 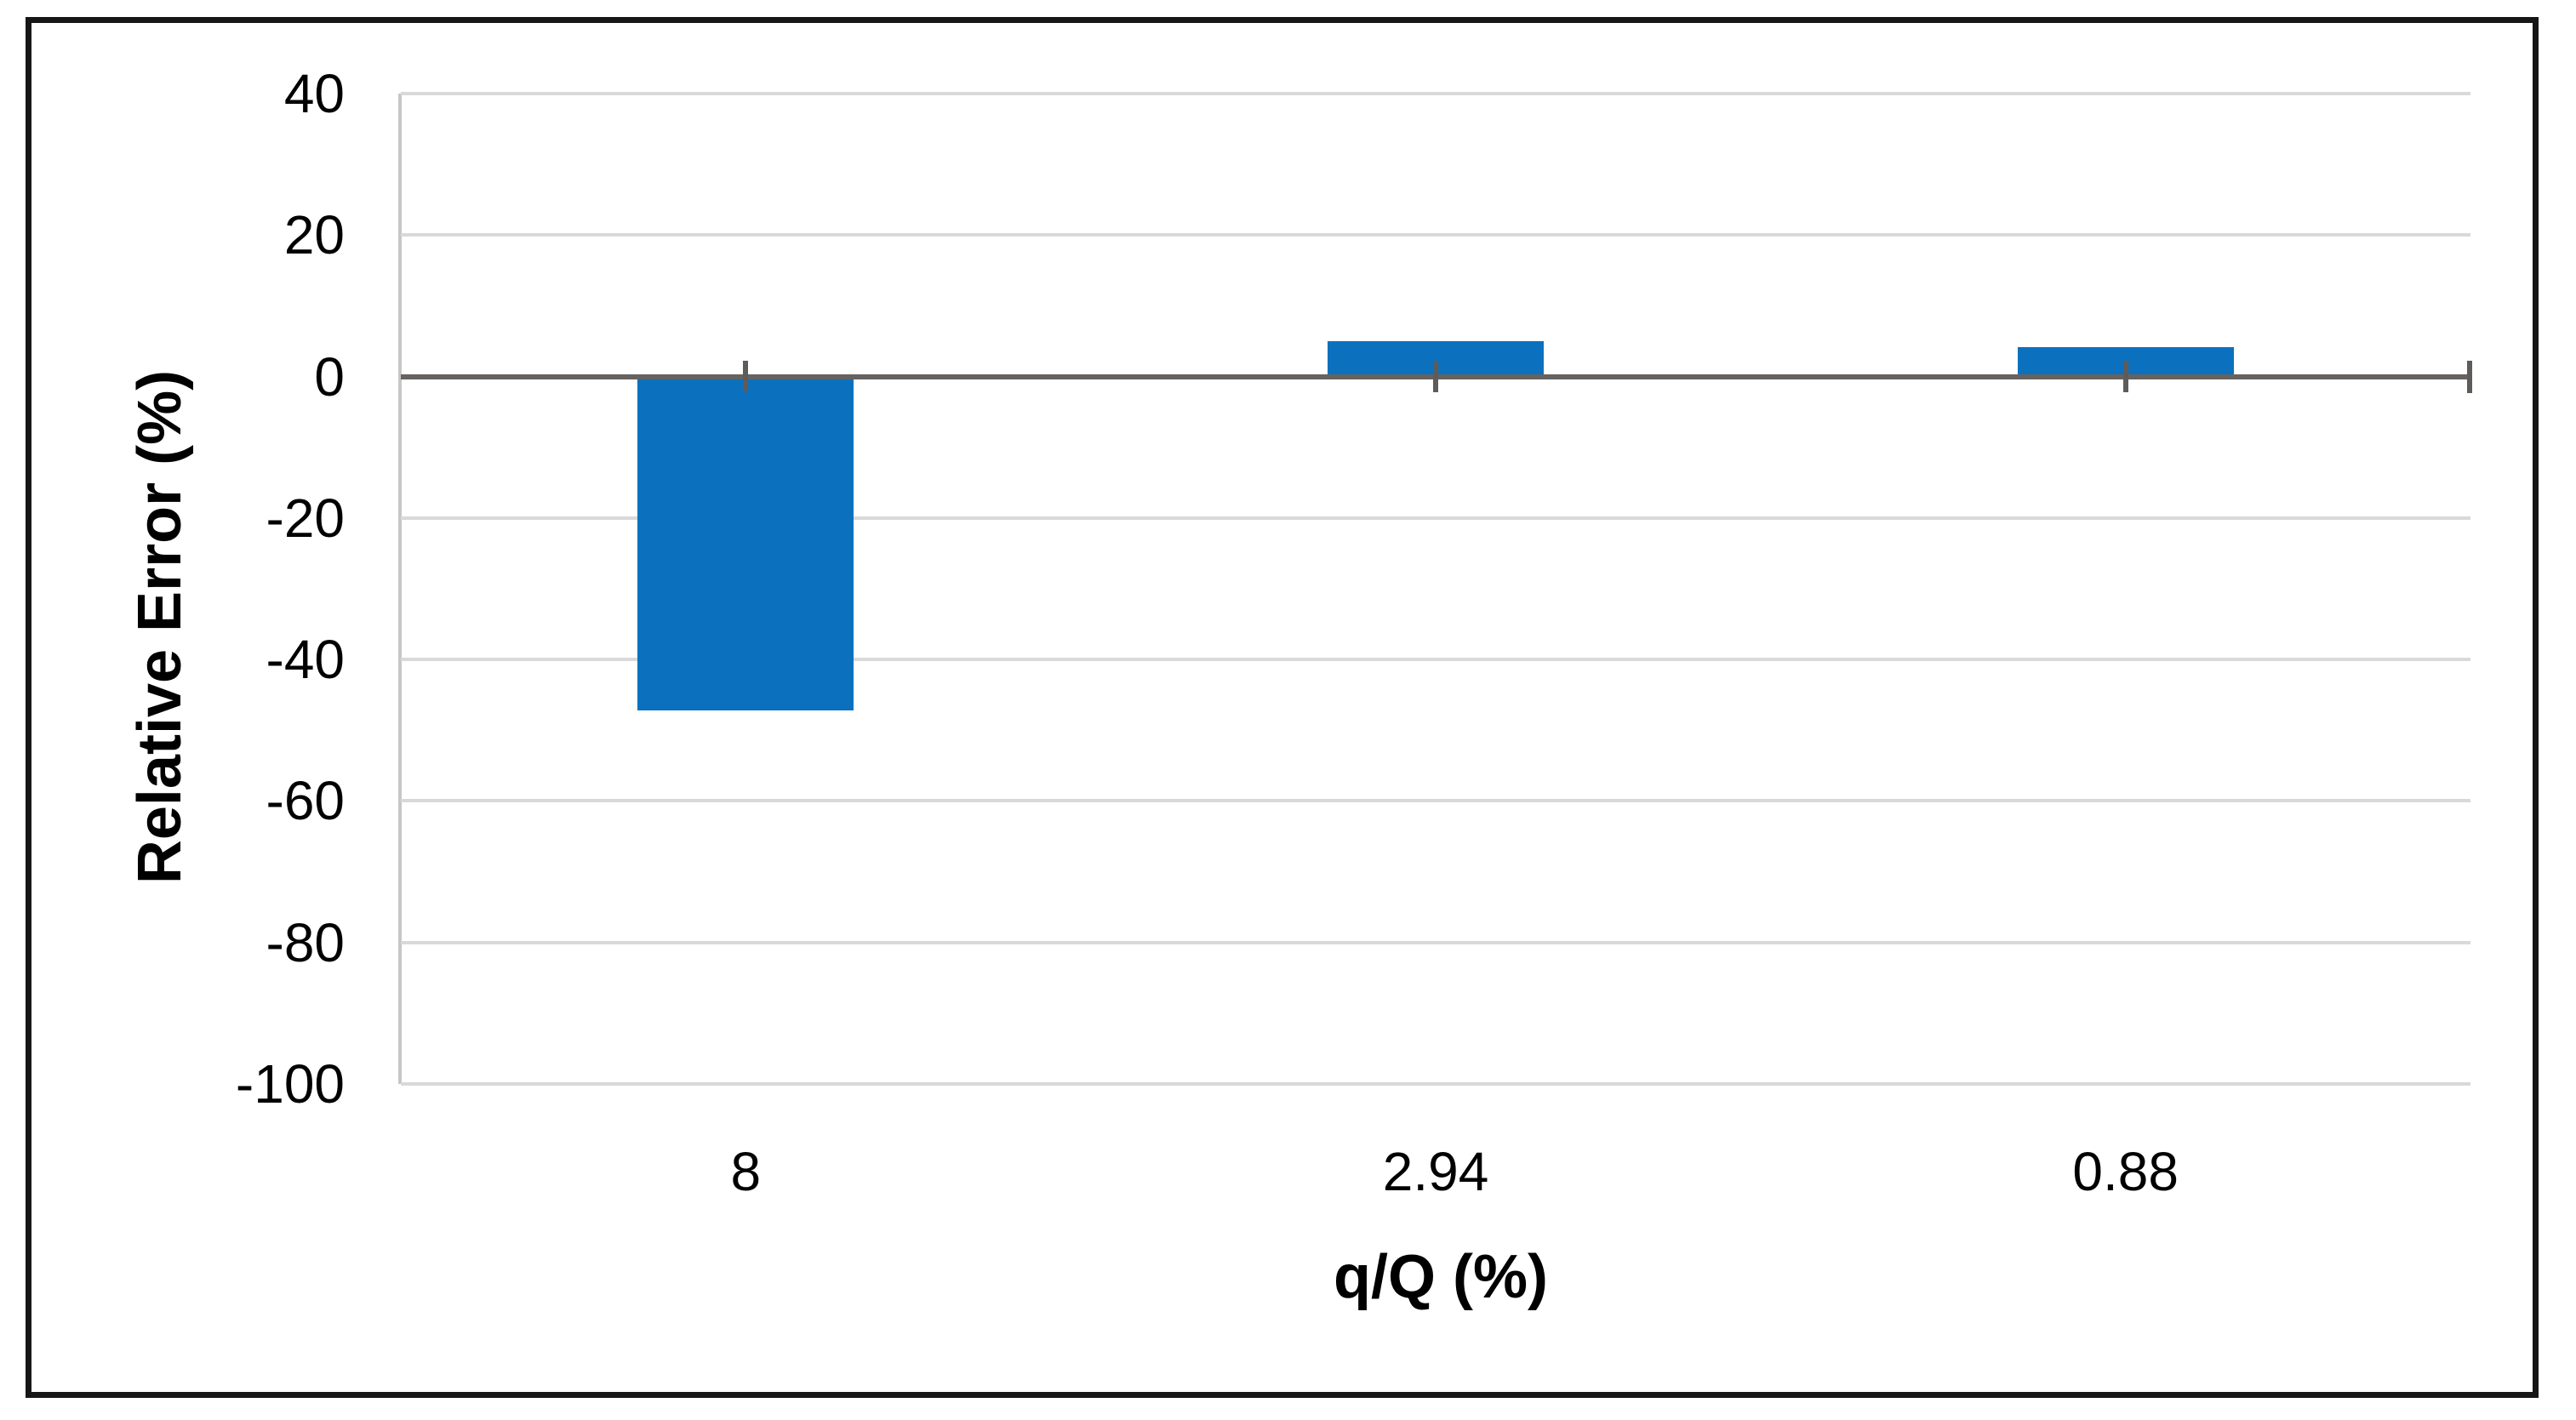 What do you see at coordinates (1441, 1277) in the screenshot?
I see `x-axis-title: q/Q (%)` at bounding box center [1441, 1277].